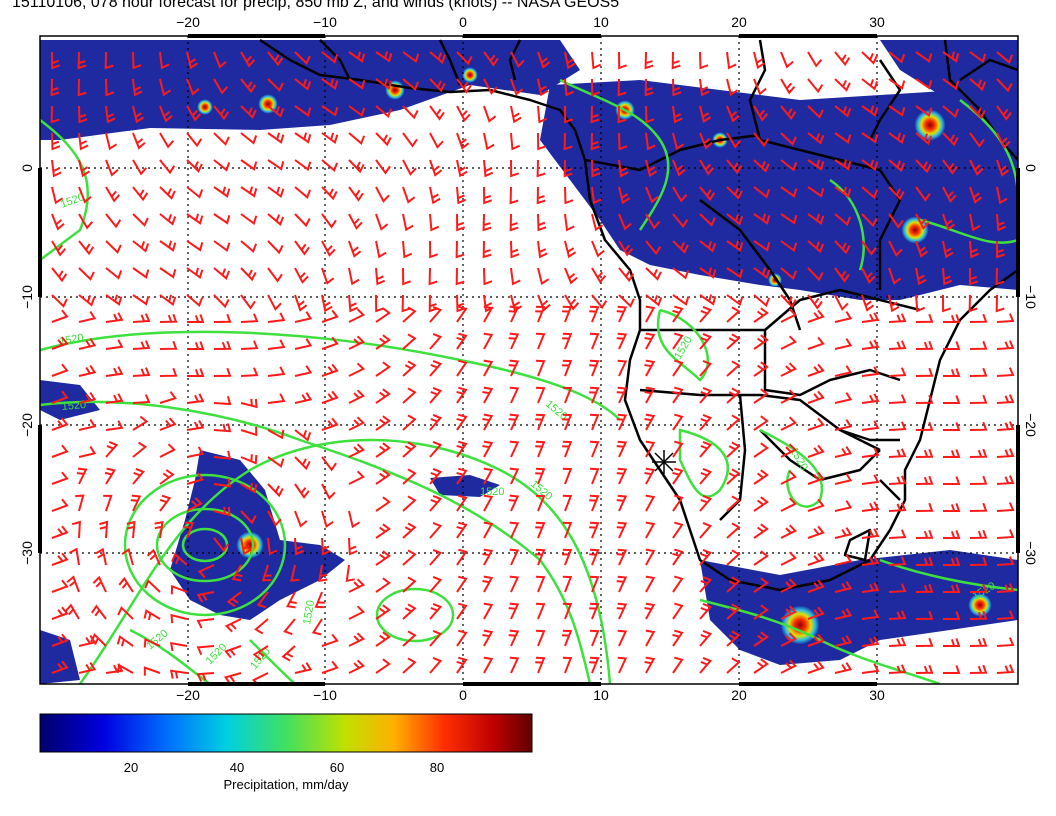 The width and height of the screenshot is (1056, 816). What do you see at coordinates (664, 462) in the screenshot?
I see `station-marker` at bounding box center [664, 462].